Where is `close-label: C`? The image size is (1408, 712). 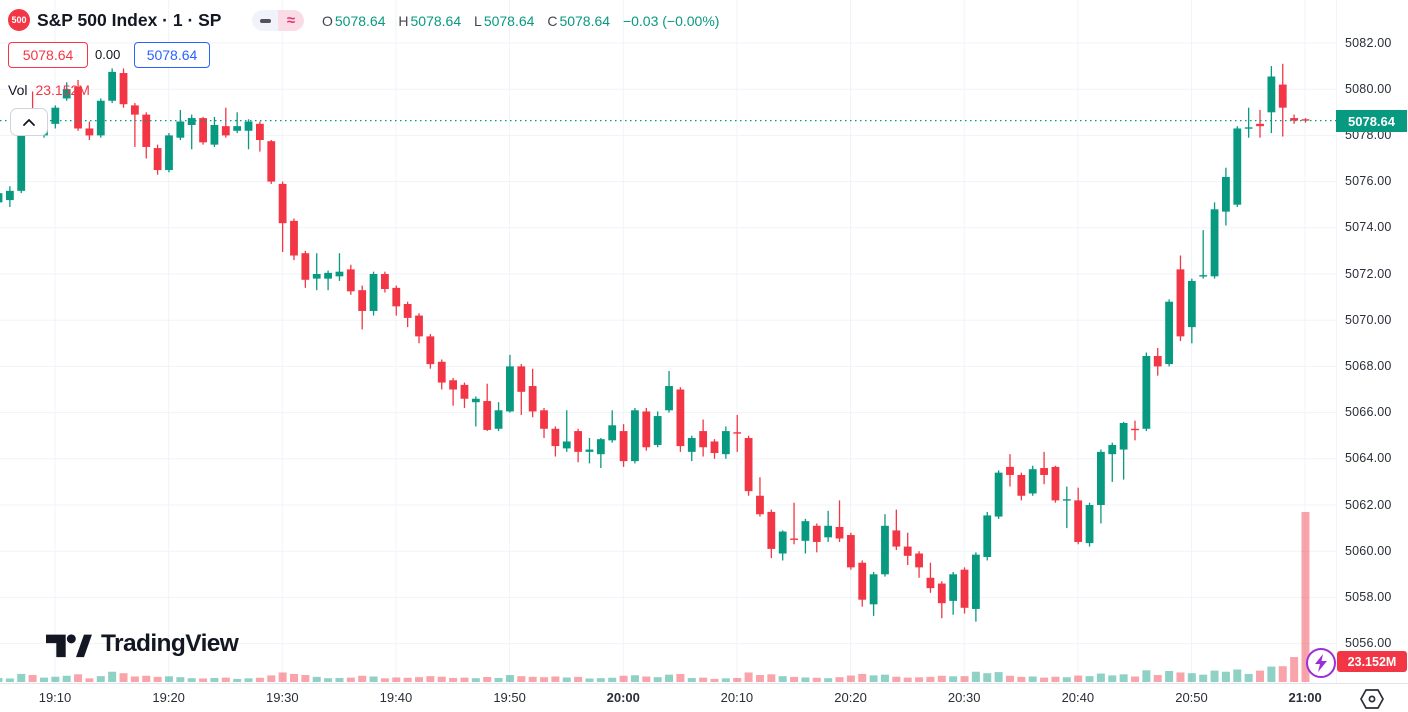 close-label: C is located at coordinates (552, 21).